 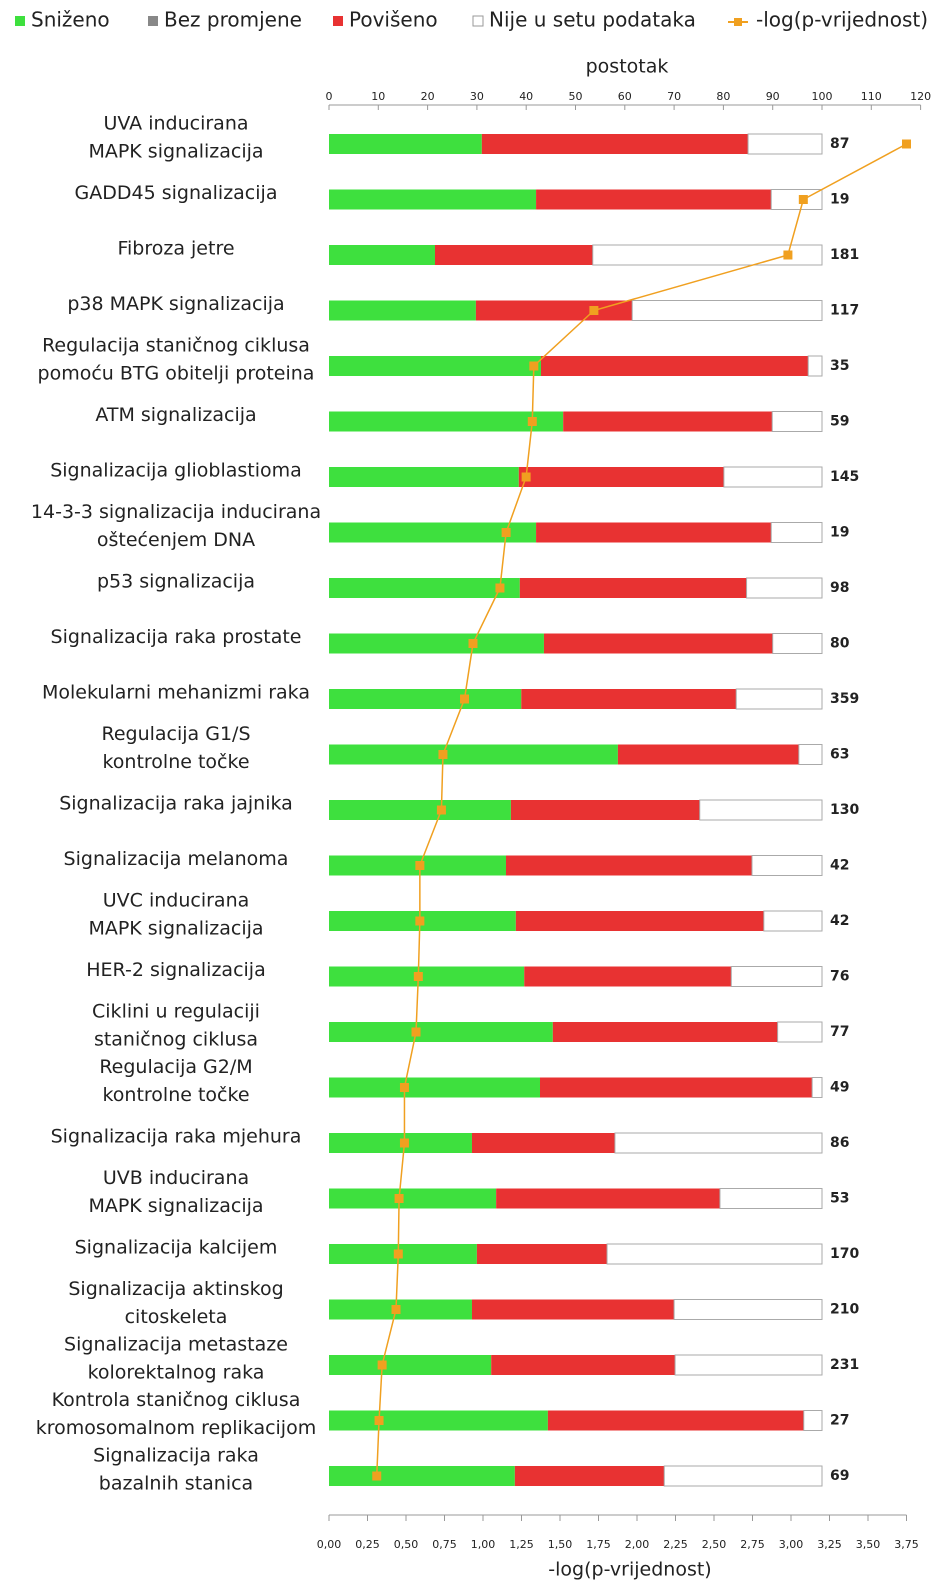 I want to click on x2-tick-label: 2,75, so click(x=752, y=1544).